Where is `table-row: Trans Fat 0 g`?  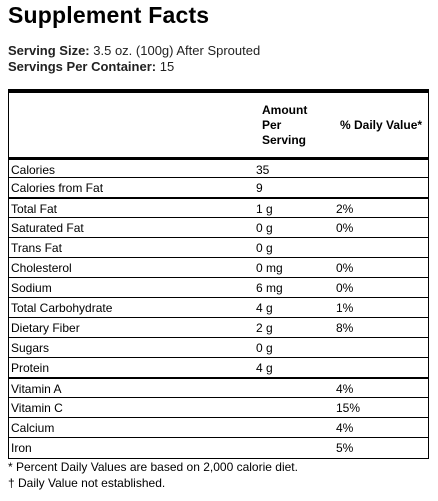
table-row: Trans Fat 0 g is located at coordinates (218, 247).